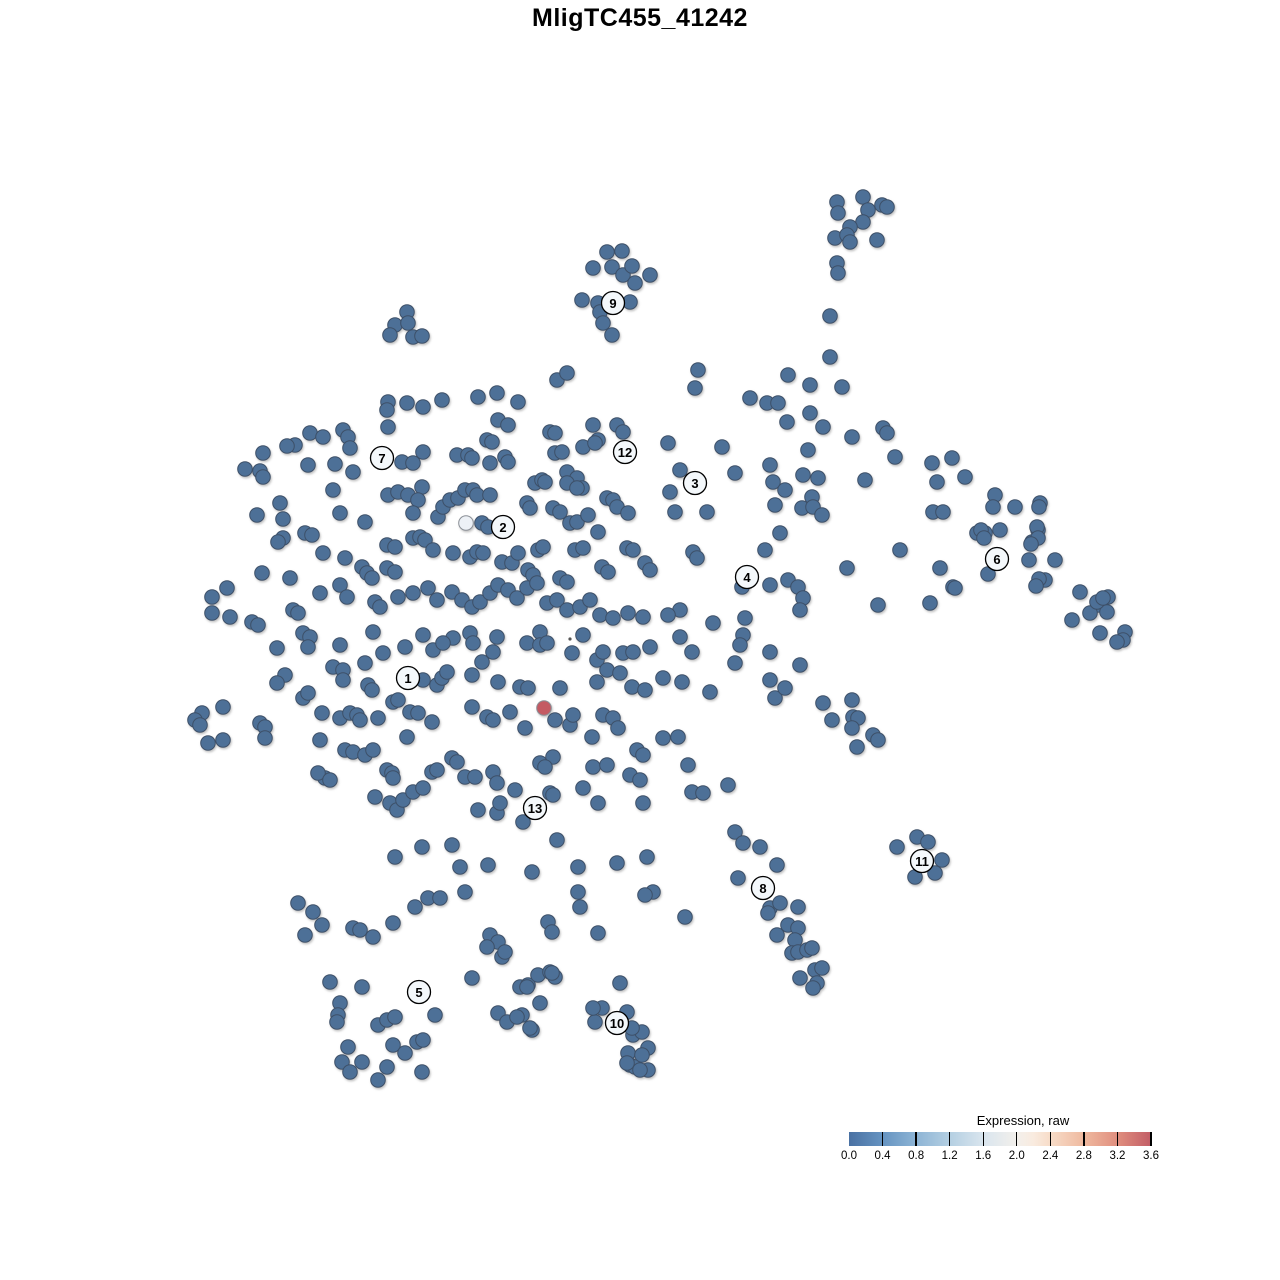 The width and height of the screenshot is (1280, 1280). What do you see at coordinates (535, 808) in the screenshot?
I see `cluster-label-text: 13` at bounding box center [535, 808].